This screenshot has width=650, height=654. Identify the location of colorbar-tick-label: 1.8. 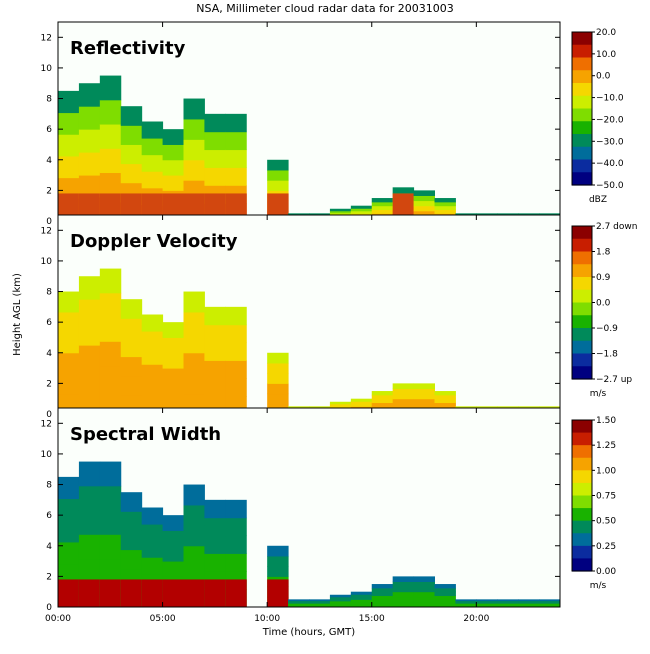
(603, 253).